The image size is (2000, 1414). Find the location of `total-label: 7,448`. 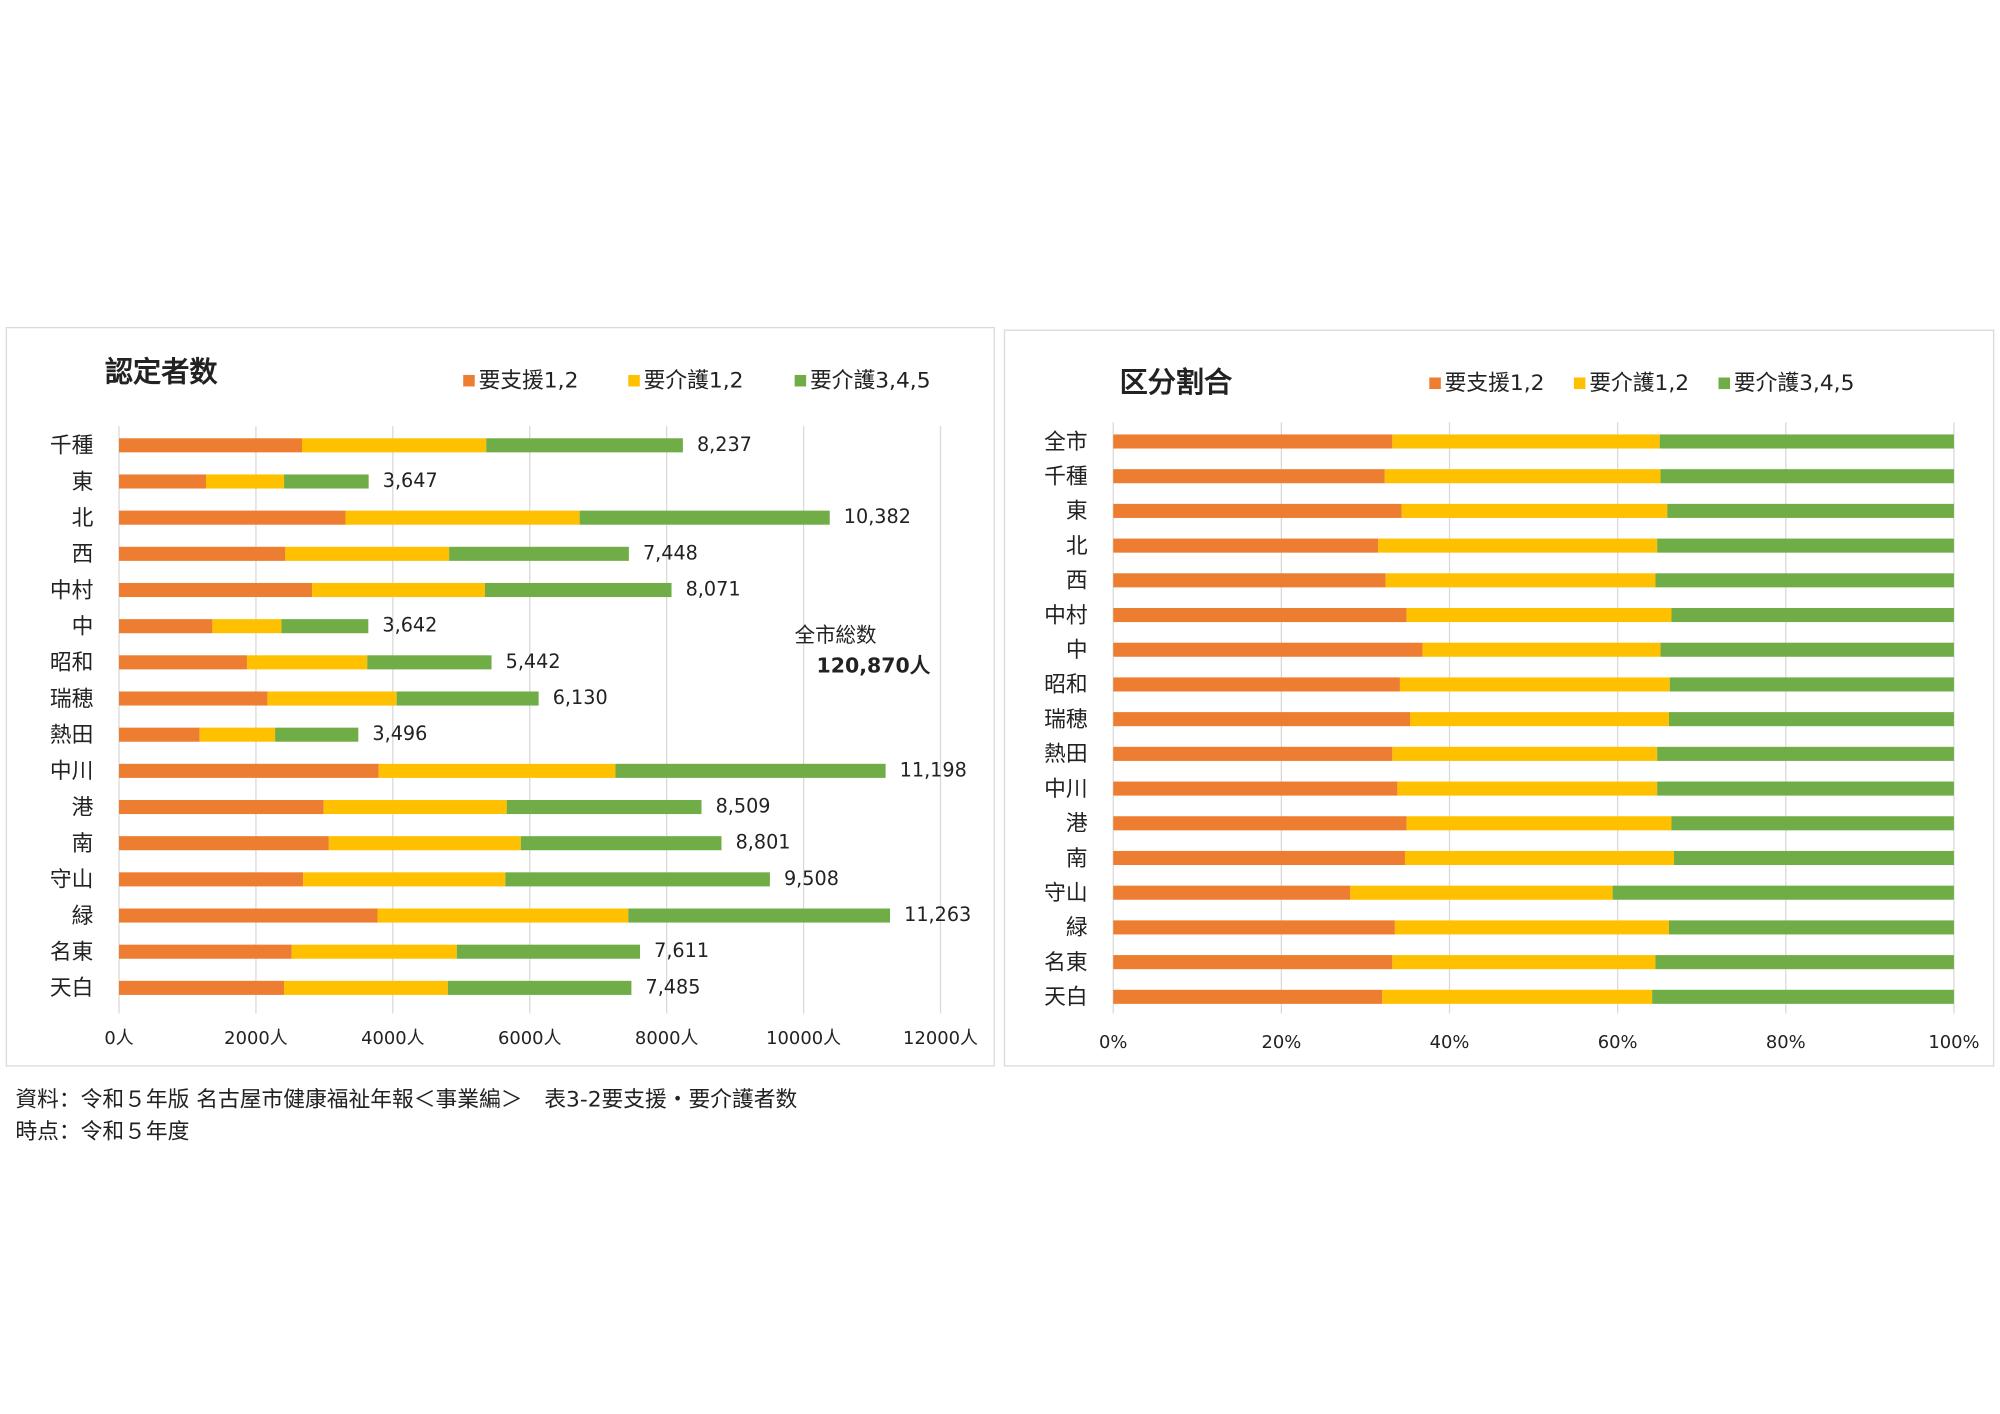

total-label: 7,448 is located at coordinates (670, 552).